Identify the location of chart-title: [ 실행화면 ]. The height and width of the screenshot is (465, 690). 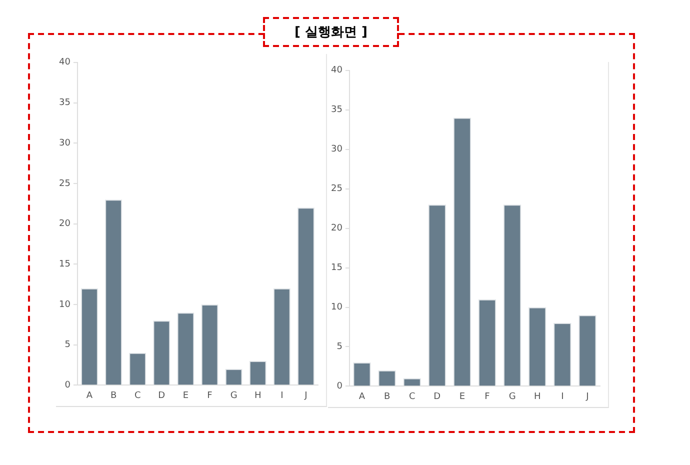
(331, 32).